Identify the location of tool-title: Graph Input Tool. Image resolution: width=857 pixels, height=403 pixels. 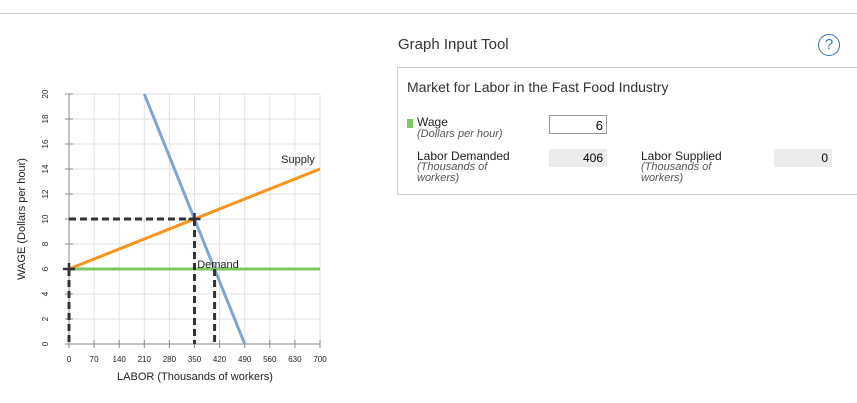
(453, 44).